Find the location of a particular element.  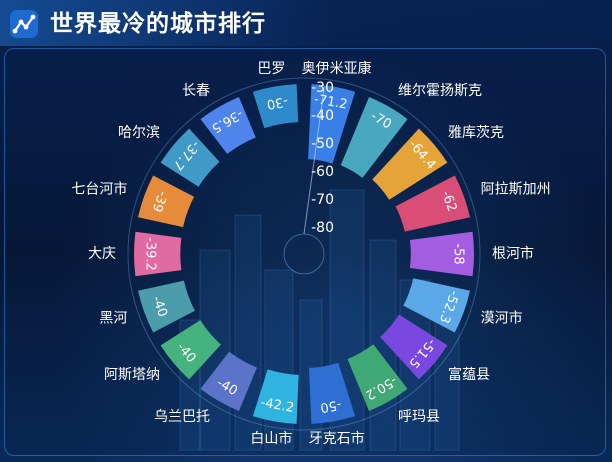

bar-value-label: -40 is located at coordinates (159, 306).